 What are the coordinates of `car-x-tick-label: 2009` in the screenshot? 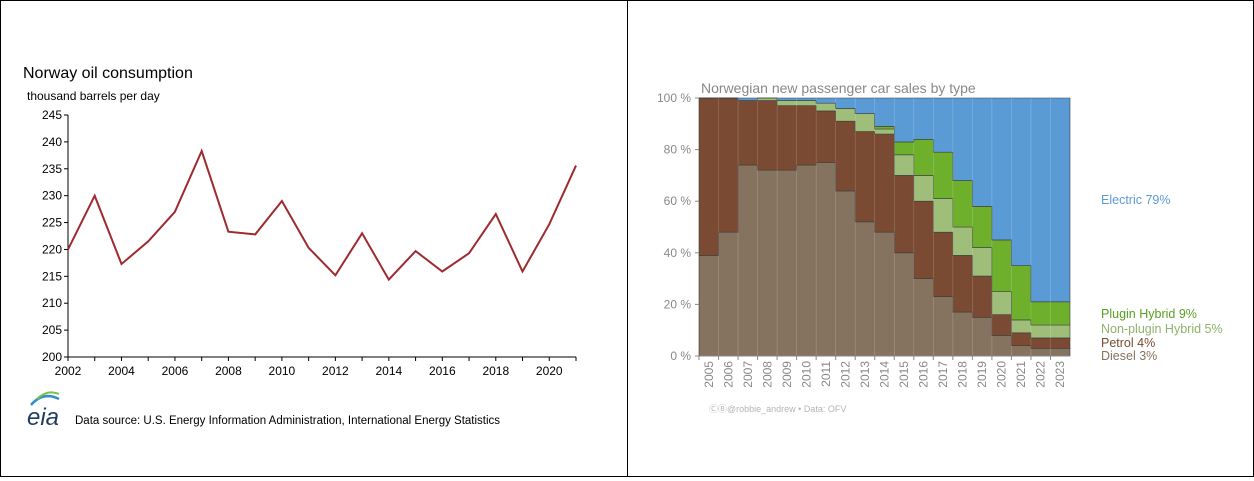 It's located at (787, 374).